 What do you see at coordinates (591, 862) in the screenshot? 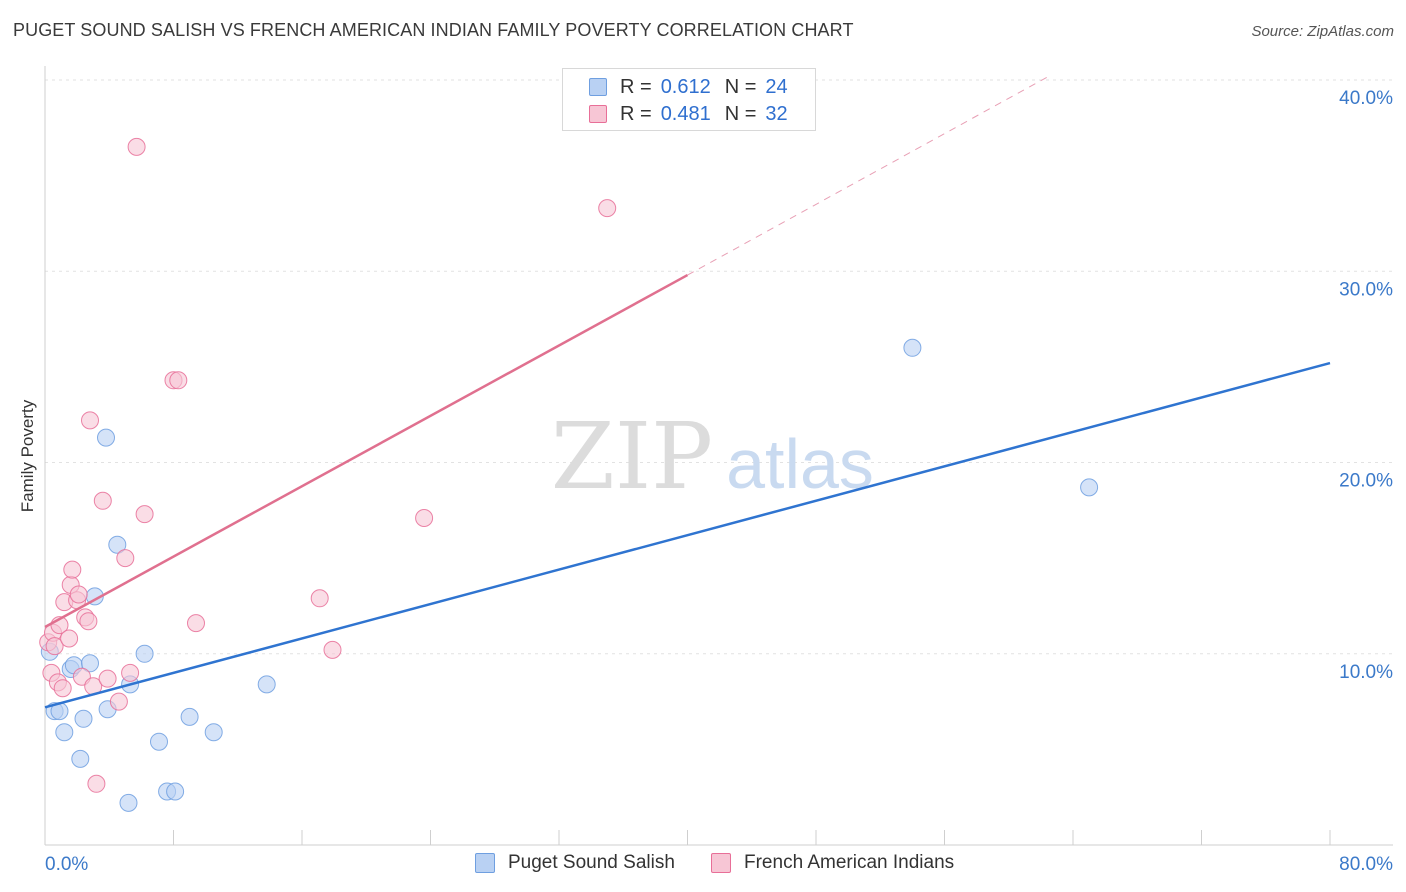
I see `bottom-legend-label-puget: Puget Sound Salish` at bounding box center [591, 862].